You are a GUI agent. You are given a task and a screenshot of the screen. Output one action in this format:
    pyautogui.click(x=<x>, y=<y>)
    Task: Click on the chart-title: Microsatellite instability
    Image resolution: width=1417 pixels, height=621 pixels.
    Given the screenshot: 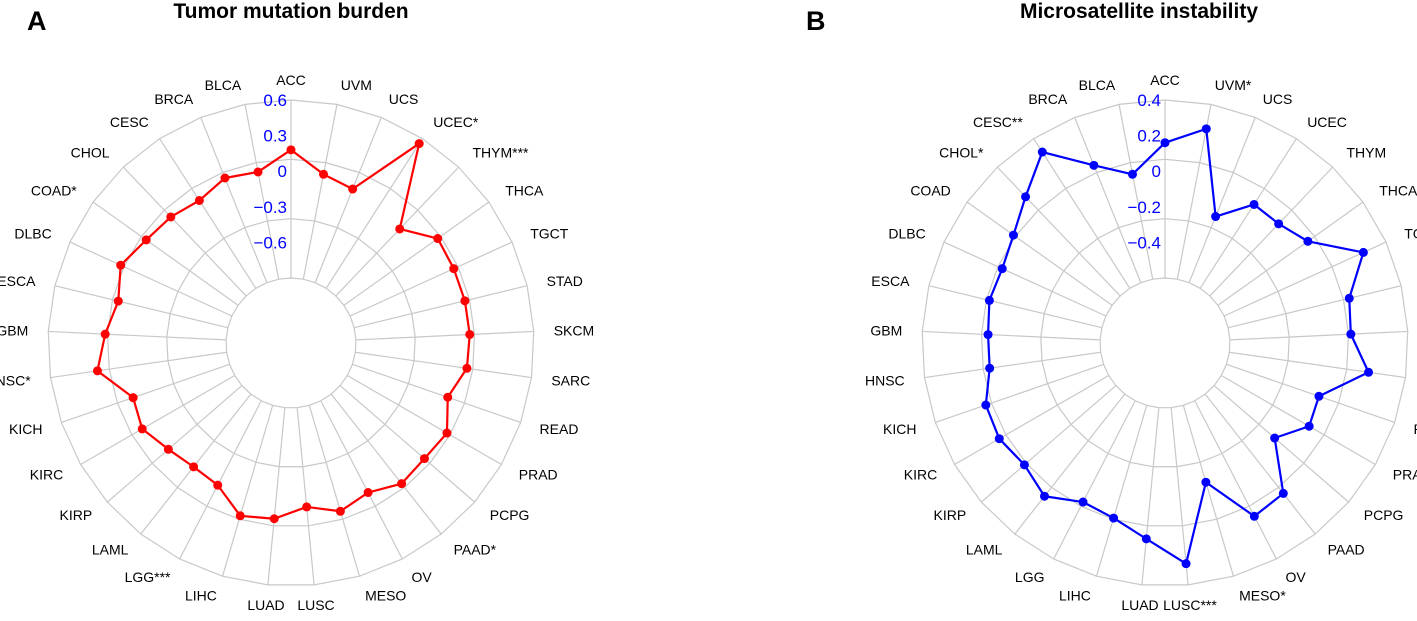 What is the action you would take?
    pyautogui.click(x=1139, y=11)
    